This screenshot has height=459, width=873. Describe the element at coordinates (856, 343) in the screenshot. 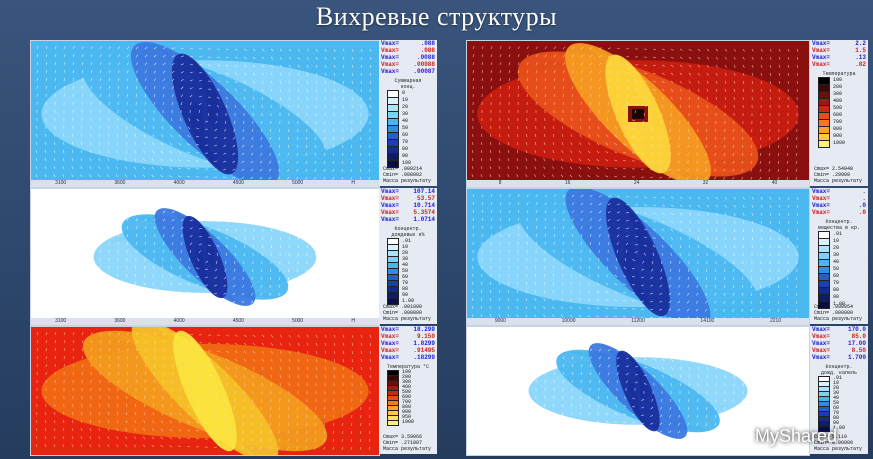

I see `vmax-value: 17.00` at that location.